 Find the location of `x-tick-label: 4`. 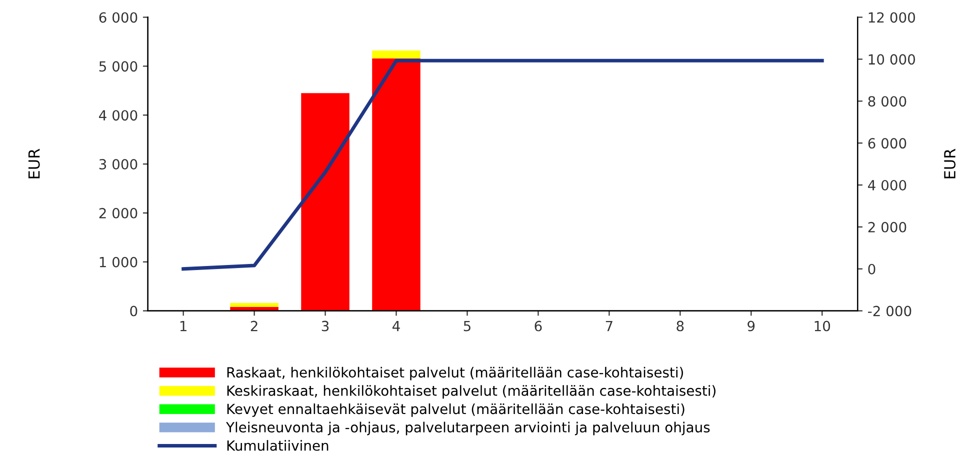

x-tick-label: 4 is located at coordinates (396, 326).